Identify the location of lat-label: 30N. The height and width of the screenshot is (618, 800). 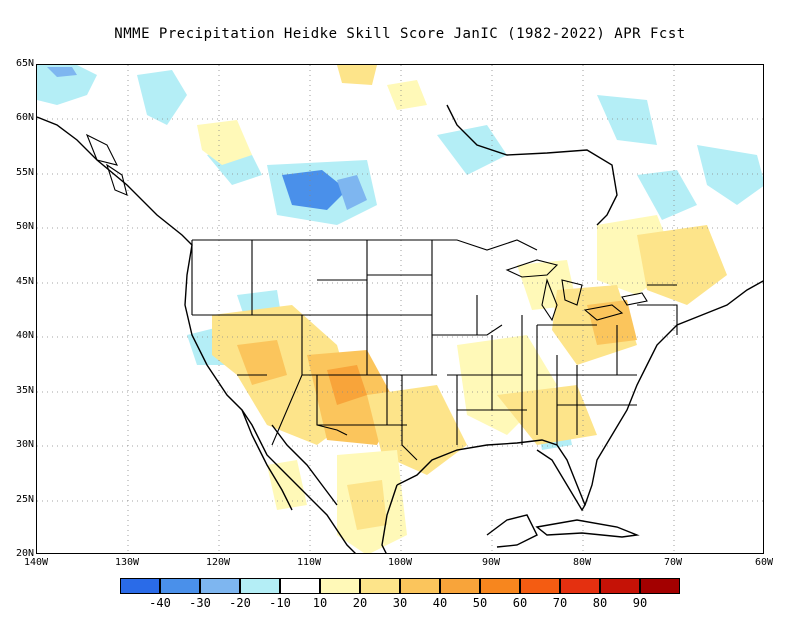
(24, 444).